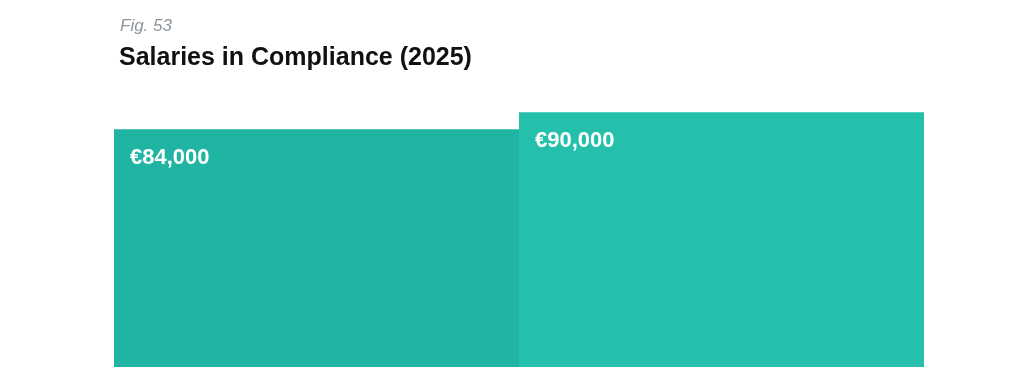 The image size is (1035, 392). What do you see at coordinates (146, 25) in the screenshot?
I see `caption: Fig. 53` at bounding box center [146, 25].